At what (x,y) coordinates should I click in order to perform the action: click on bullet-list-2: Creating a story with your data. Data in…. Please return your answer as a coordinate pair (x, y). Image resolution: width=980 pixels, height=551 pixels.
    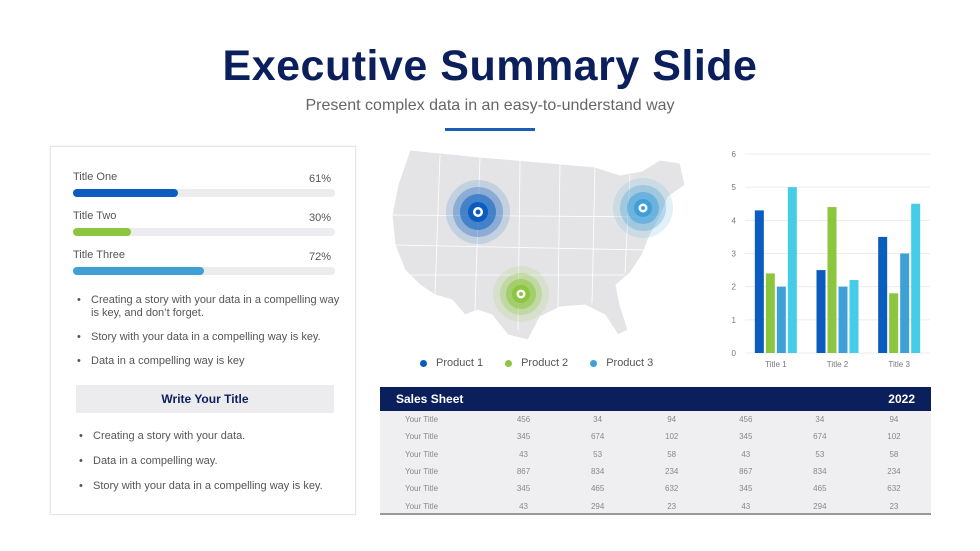
    Looking at the image, I should click on (212, 461).